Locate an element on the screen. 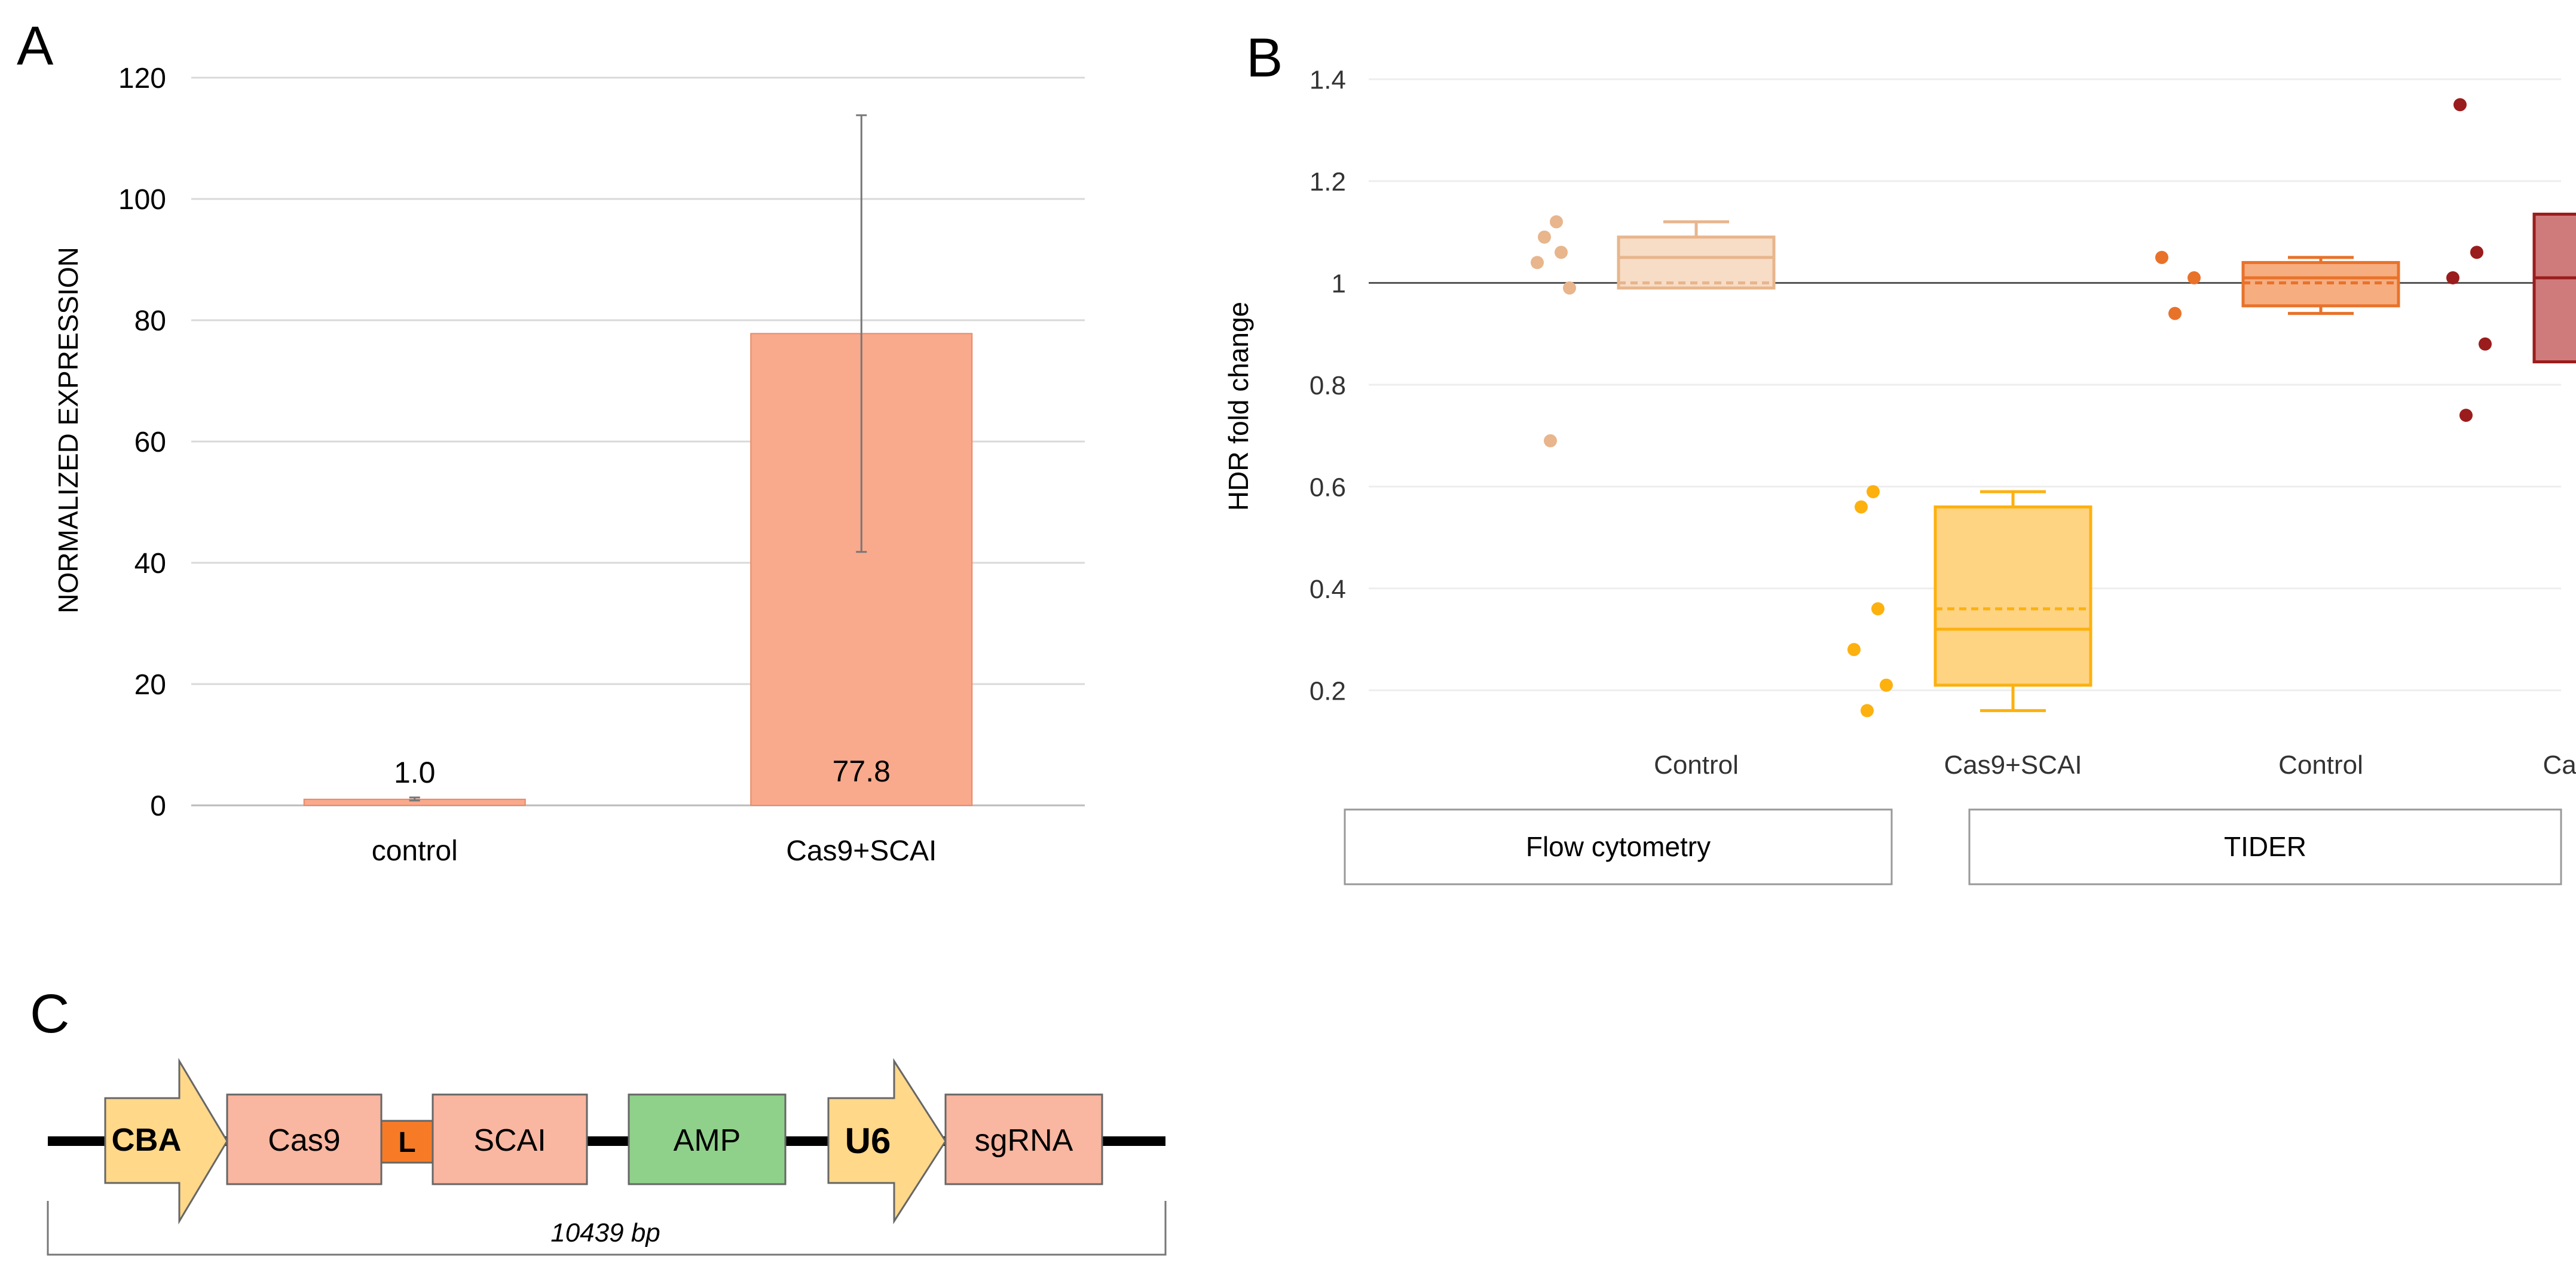  y-tick-label: 1 is located at coordinates (1339, 284).